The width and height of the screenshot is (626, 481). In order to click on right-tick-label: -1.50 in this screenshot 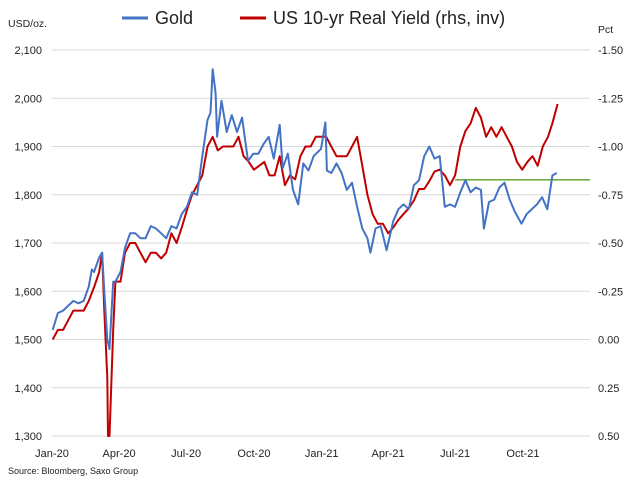, I will do `click(610, 51)`.